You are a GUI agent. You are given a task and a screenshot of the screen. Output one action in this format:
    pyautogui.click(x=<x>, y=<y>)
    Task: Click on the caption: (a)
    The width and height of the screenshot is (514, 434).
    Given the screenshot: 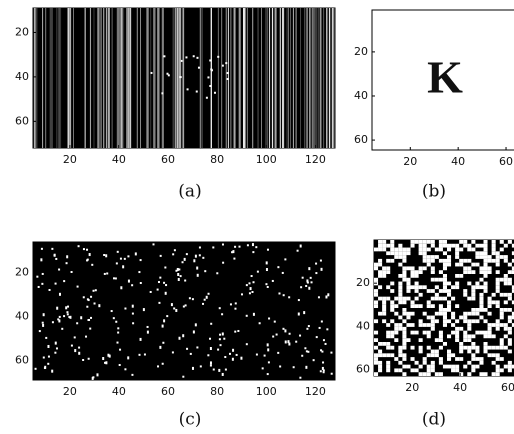 What is the action you would take?
    pyautogui.click(x=189, y=192)
    